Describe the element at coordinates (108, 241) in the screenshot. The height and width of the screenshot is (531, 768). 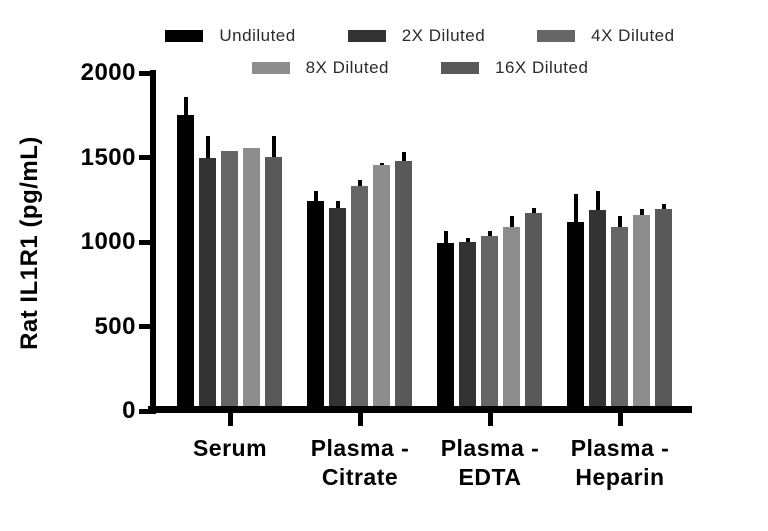
I see `y-tick-label: 1000` at that location.